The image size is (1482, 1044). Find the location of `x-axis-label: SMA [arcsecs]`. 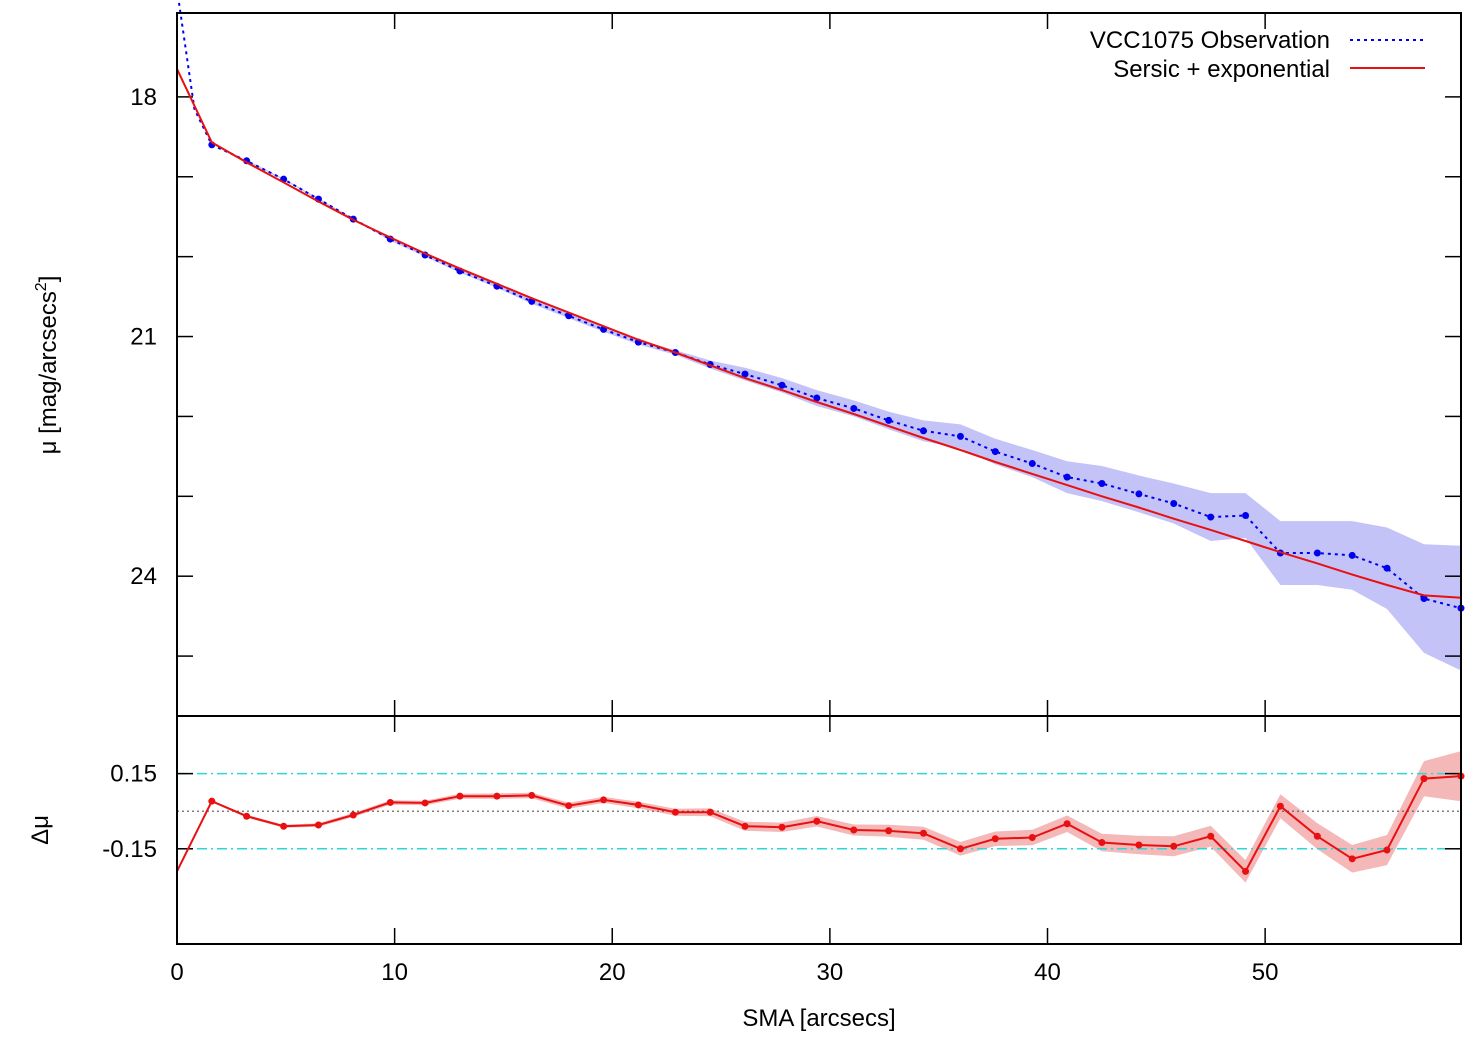

x-axis-label: SMA [arcsecs] is located at coordinates (818, 1018).